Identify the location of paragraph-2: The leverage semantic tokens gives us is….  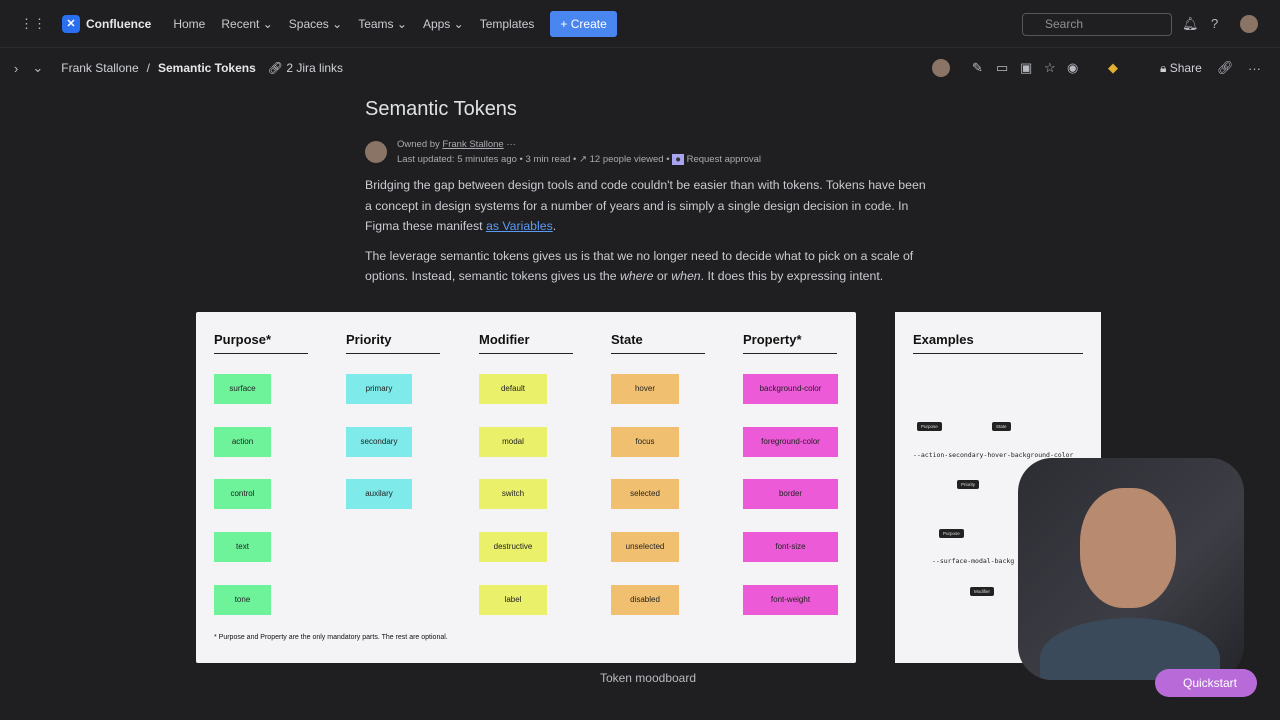
(639, 266).